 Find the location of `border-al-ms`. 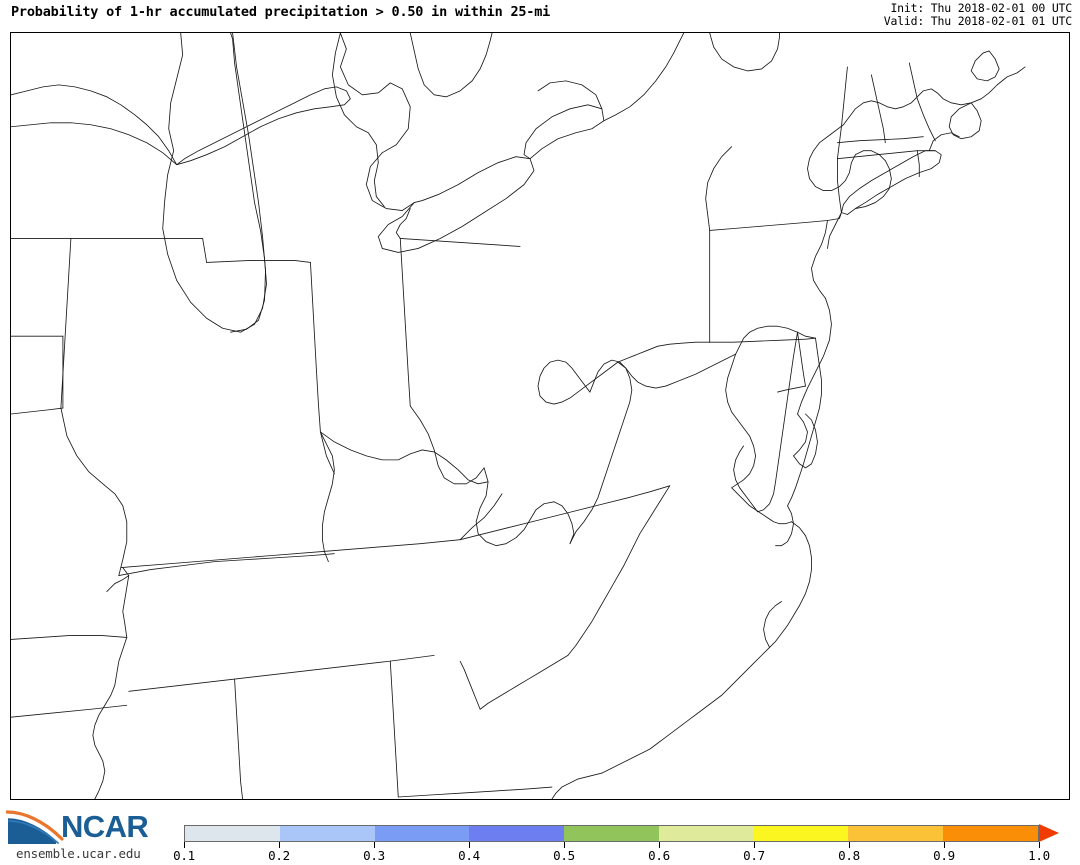

border-al-ms is located at coordinates (238, 738).